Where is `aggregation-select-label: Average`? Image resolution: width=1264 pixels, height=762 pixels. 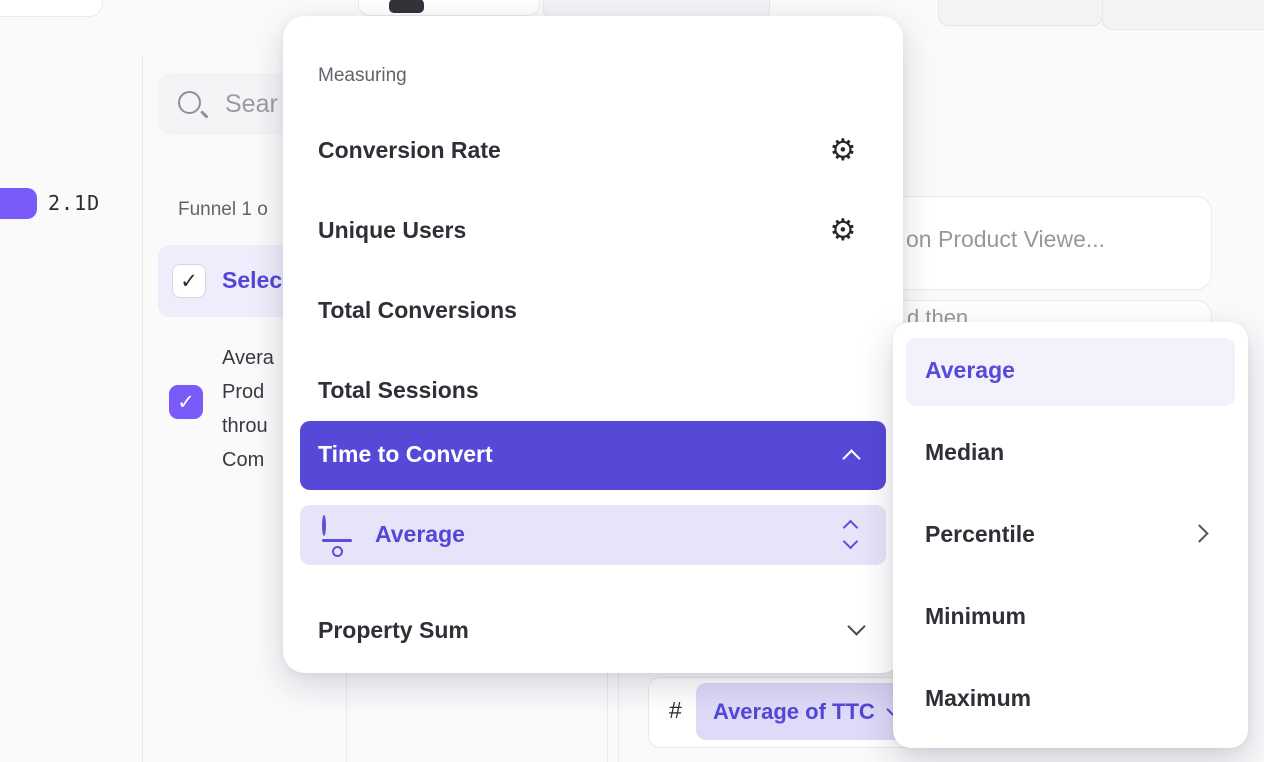
aggregation-select-label: Average is located at coordinates (420, 534).